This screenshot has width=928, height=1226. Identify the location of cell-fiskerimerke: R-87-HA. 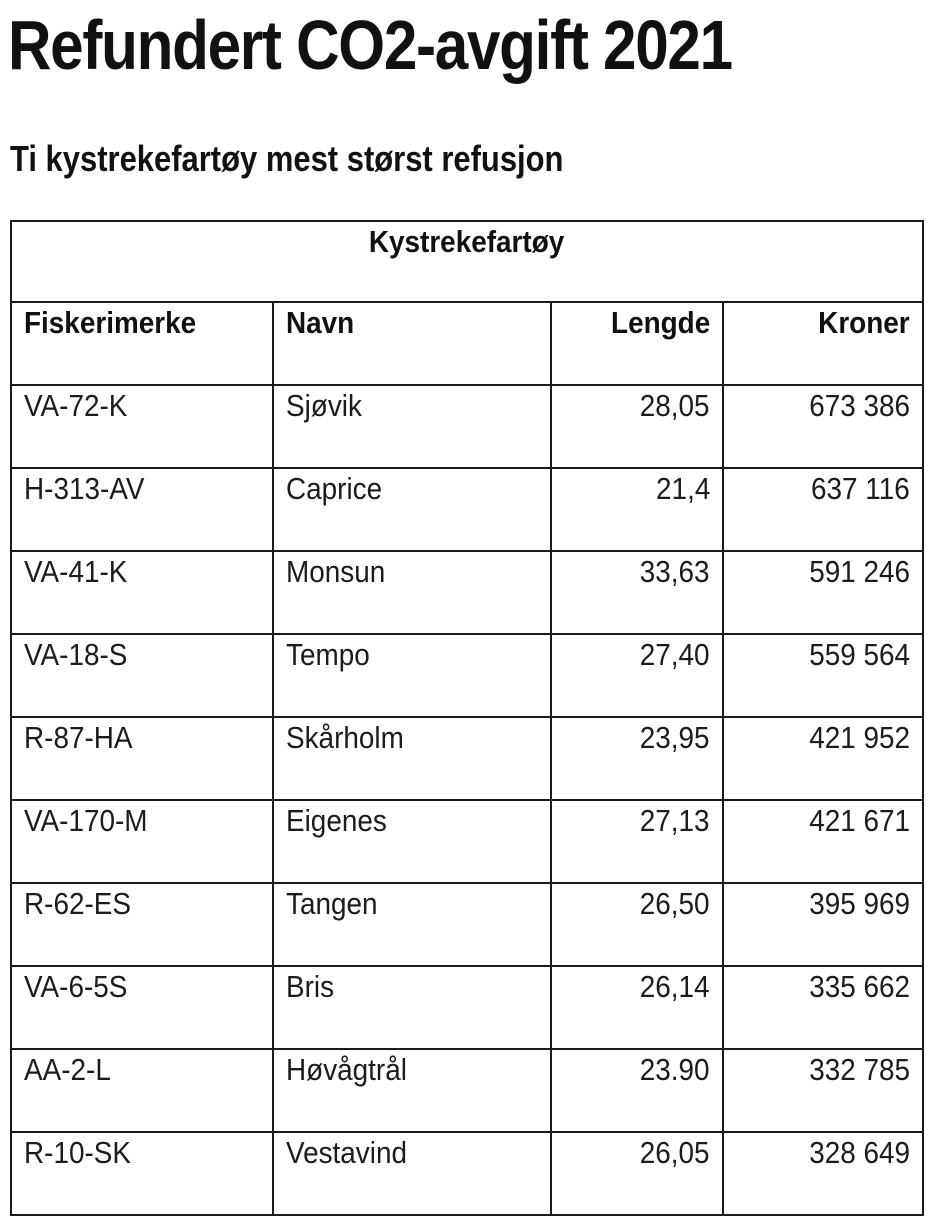
(142, 758).